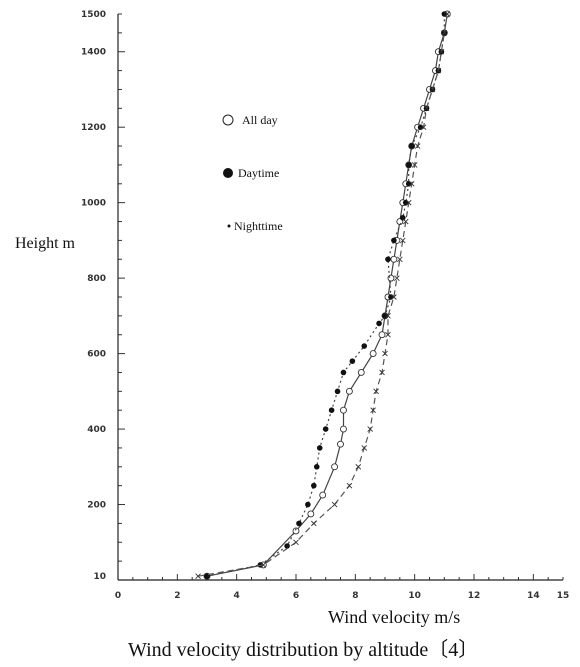 This screenshot has width=580, height=667. Describe the element at coordinates (342, 596) in the screenshot. I see `x-tick-labels: 0 2 4 6 8 10 12 14 15` at that location.